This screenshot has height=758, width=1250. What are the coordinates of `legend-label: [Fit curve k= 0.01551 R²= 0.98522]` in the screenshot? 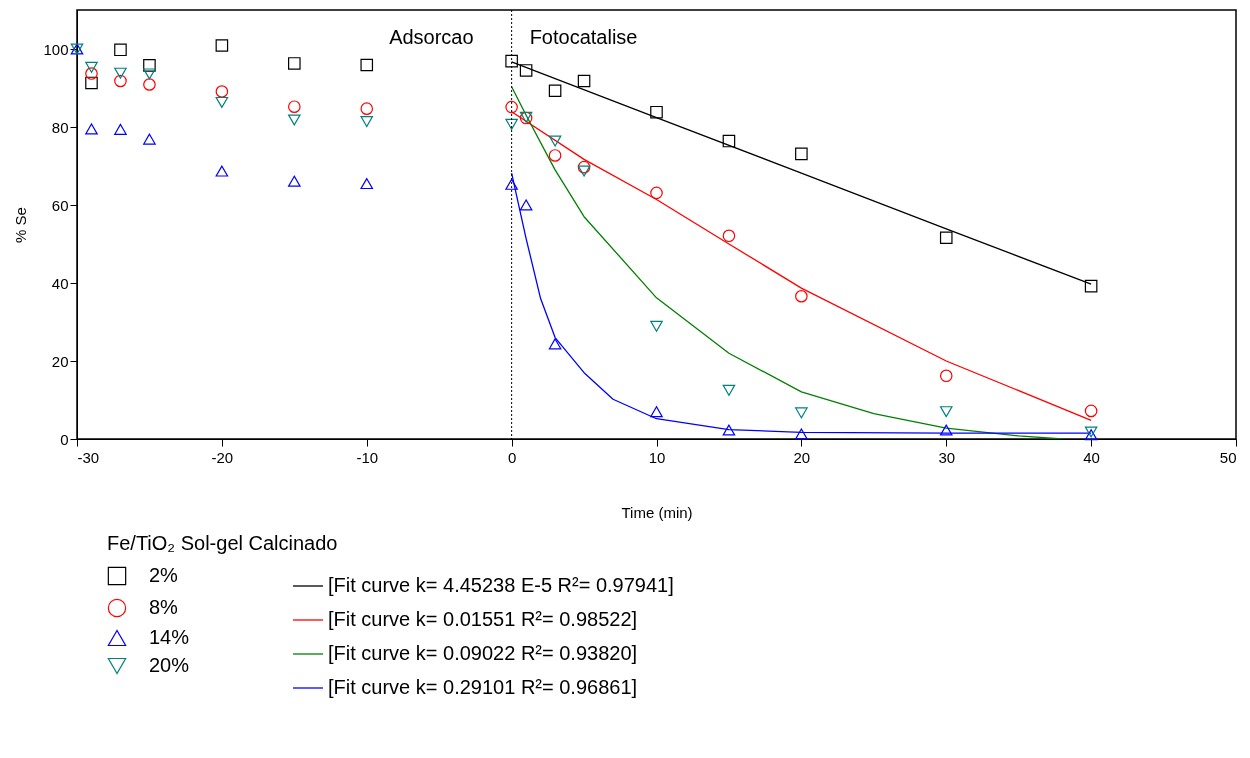 It's located at (483, 619).